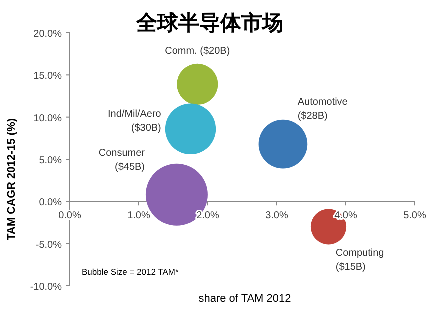  What do you see at coordinates (131, 272) in the screenshot?
I see `annotation: Bubble Size = 2012 TAM*` at bounding box center [131, 272].